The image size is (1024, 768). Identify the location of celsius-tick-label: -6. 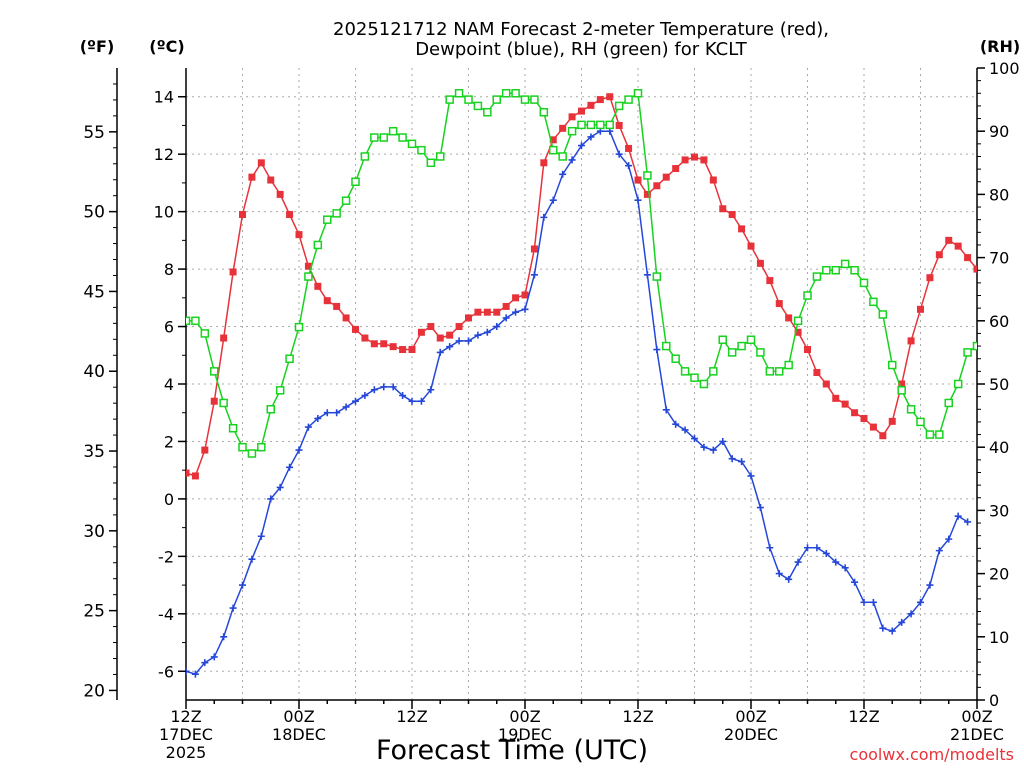
(166, 671).